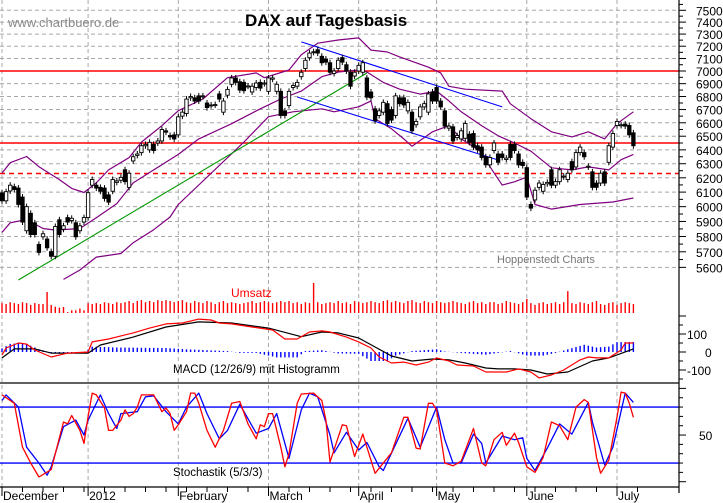  What do you see at coordinates (709, 98) in the screenshot?
I see `y-tick-label: 6800` at bounding box center [709, 98].